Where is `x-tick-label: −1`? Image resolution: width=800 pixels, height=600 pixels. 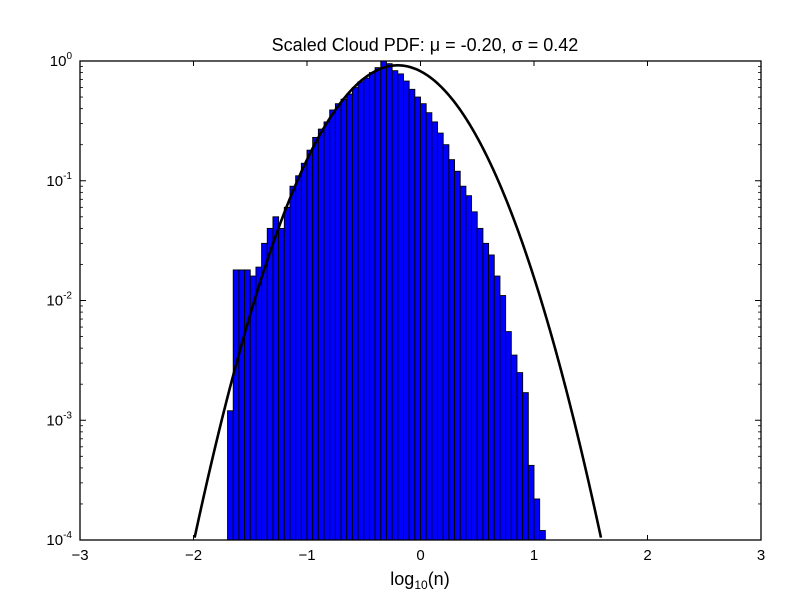 x-tick-label: −1 is located at coordinates (306, 555).